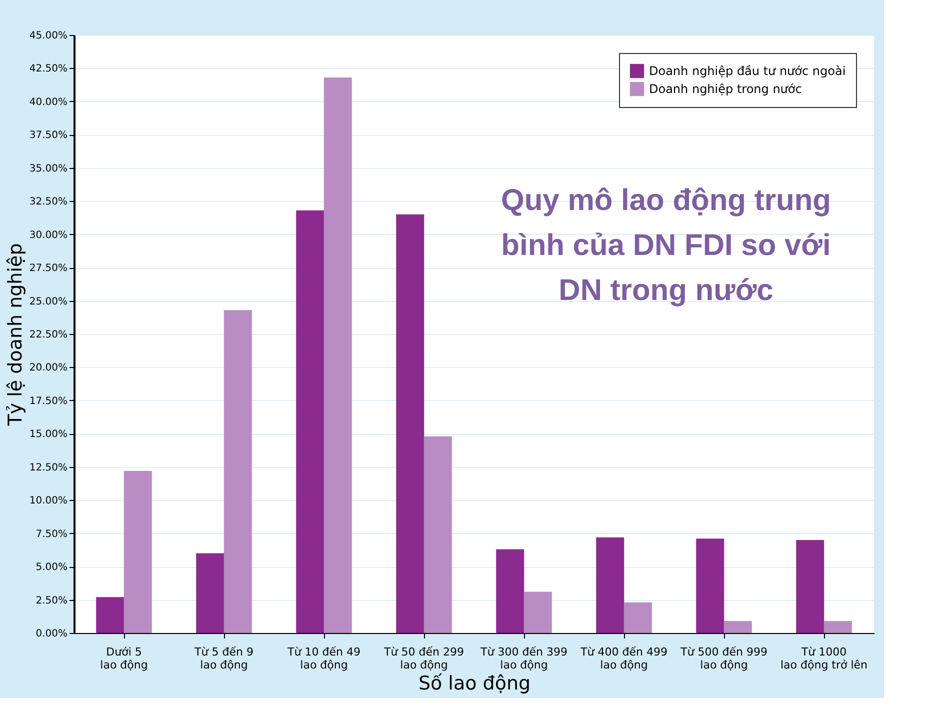 The height and width of the screenshot is (725, 952). I want to click on y-tick-label: 20.00%, so click(48, 368).